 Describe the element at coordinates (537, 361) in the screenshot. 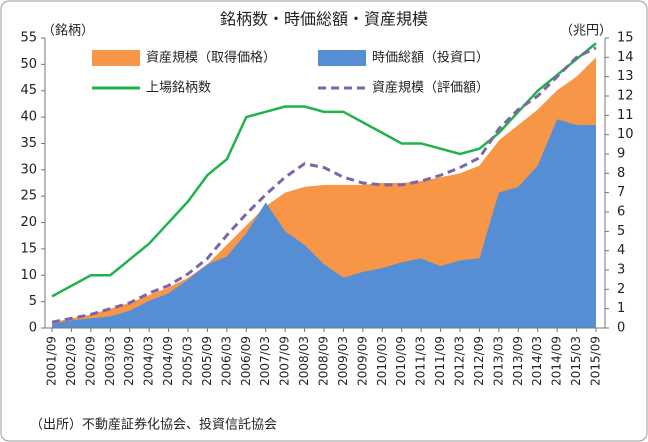

I see `x-tick-label: 2014/03` at that location.